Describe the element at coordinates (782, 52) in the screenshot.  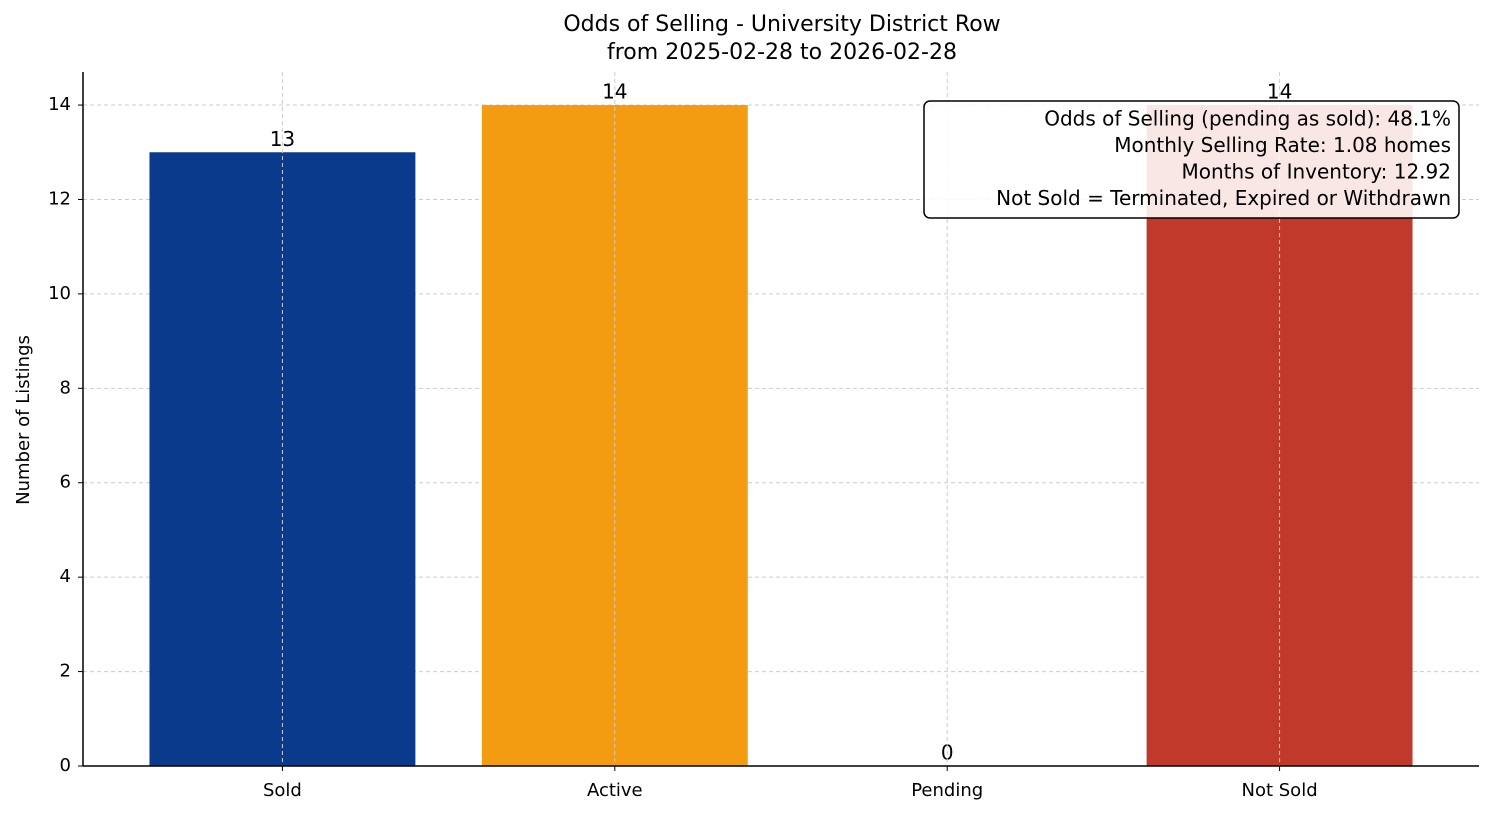
I see `chart-subtitle: from 2025-02-28 to 2026-02-28` at that location.